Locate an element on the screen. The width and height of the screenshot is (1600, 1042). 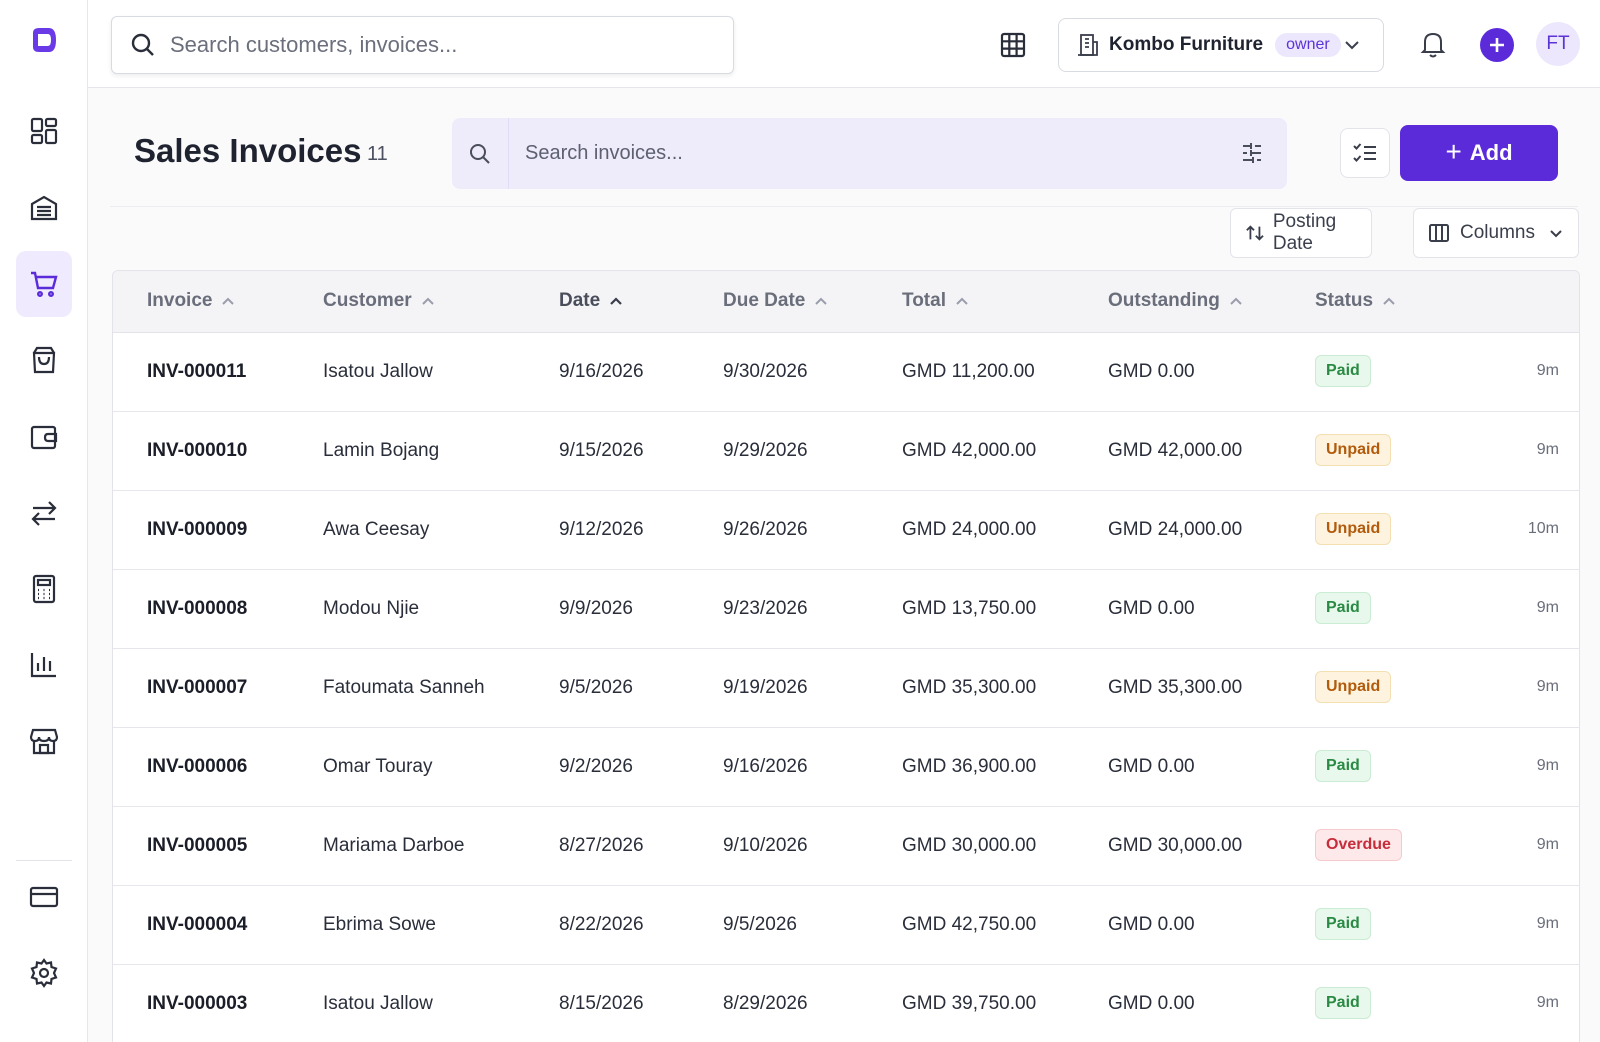
invoice-date: 8/27/2026 is located at coordinates (601, 845).